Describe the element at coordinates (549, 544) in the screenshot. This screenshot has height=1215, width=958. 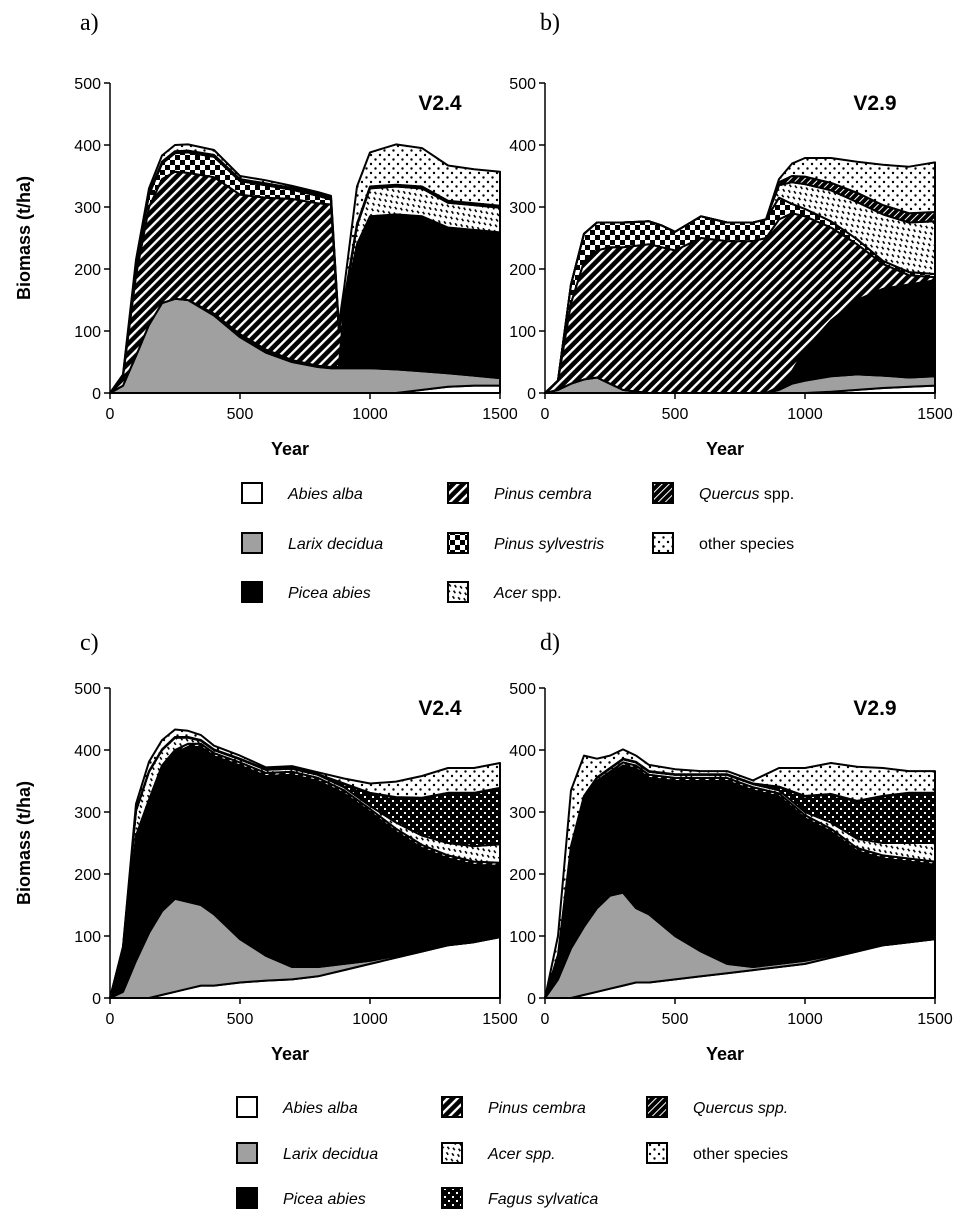
I see `legend-label: Pinus sylvestris` at that location.